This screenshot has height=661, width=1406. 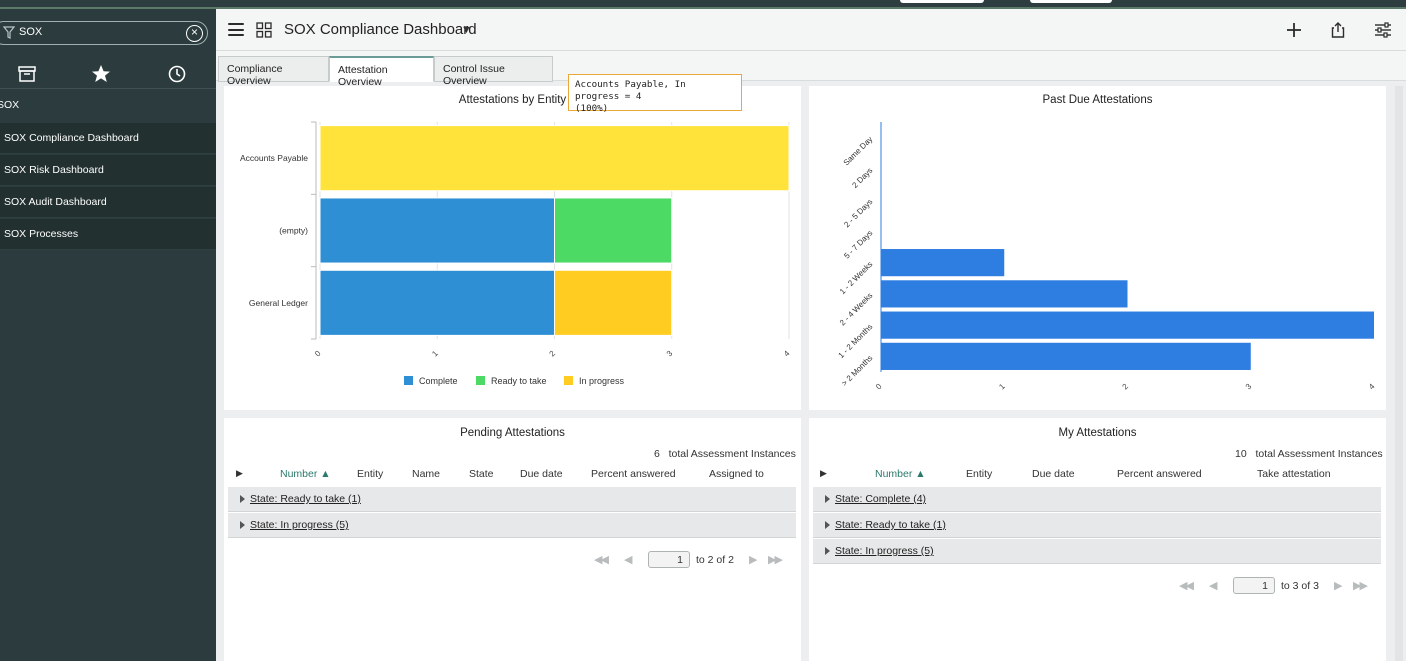 What do you see at coordinates (1277, 586) in the screenshot?
I see `my-pagination: ◀◀ ◀ 1 to 3 of 3 ▶ ▶▶` at bounding box center [1277, 586].